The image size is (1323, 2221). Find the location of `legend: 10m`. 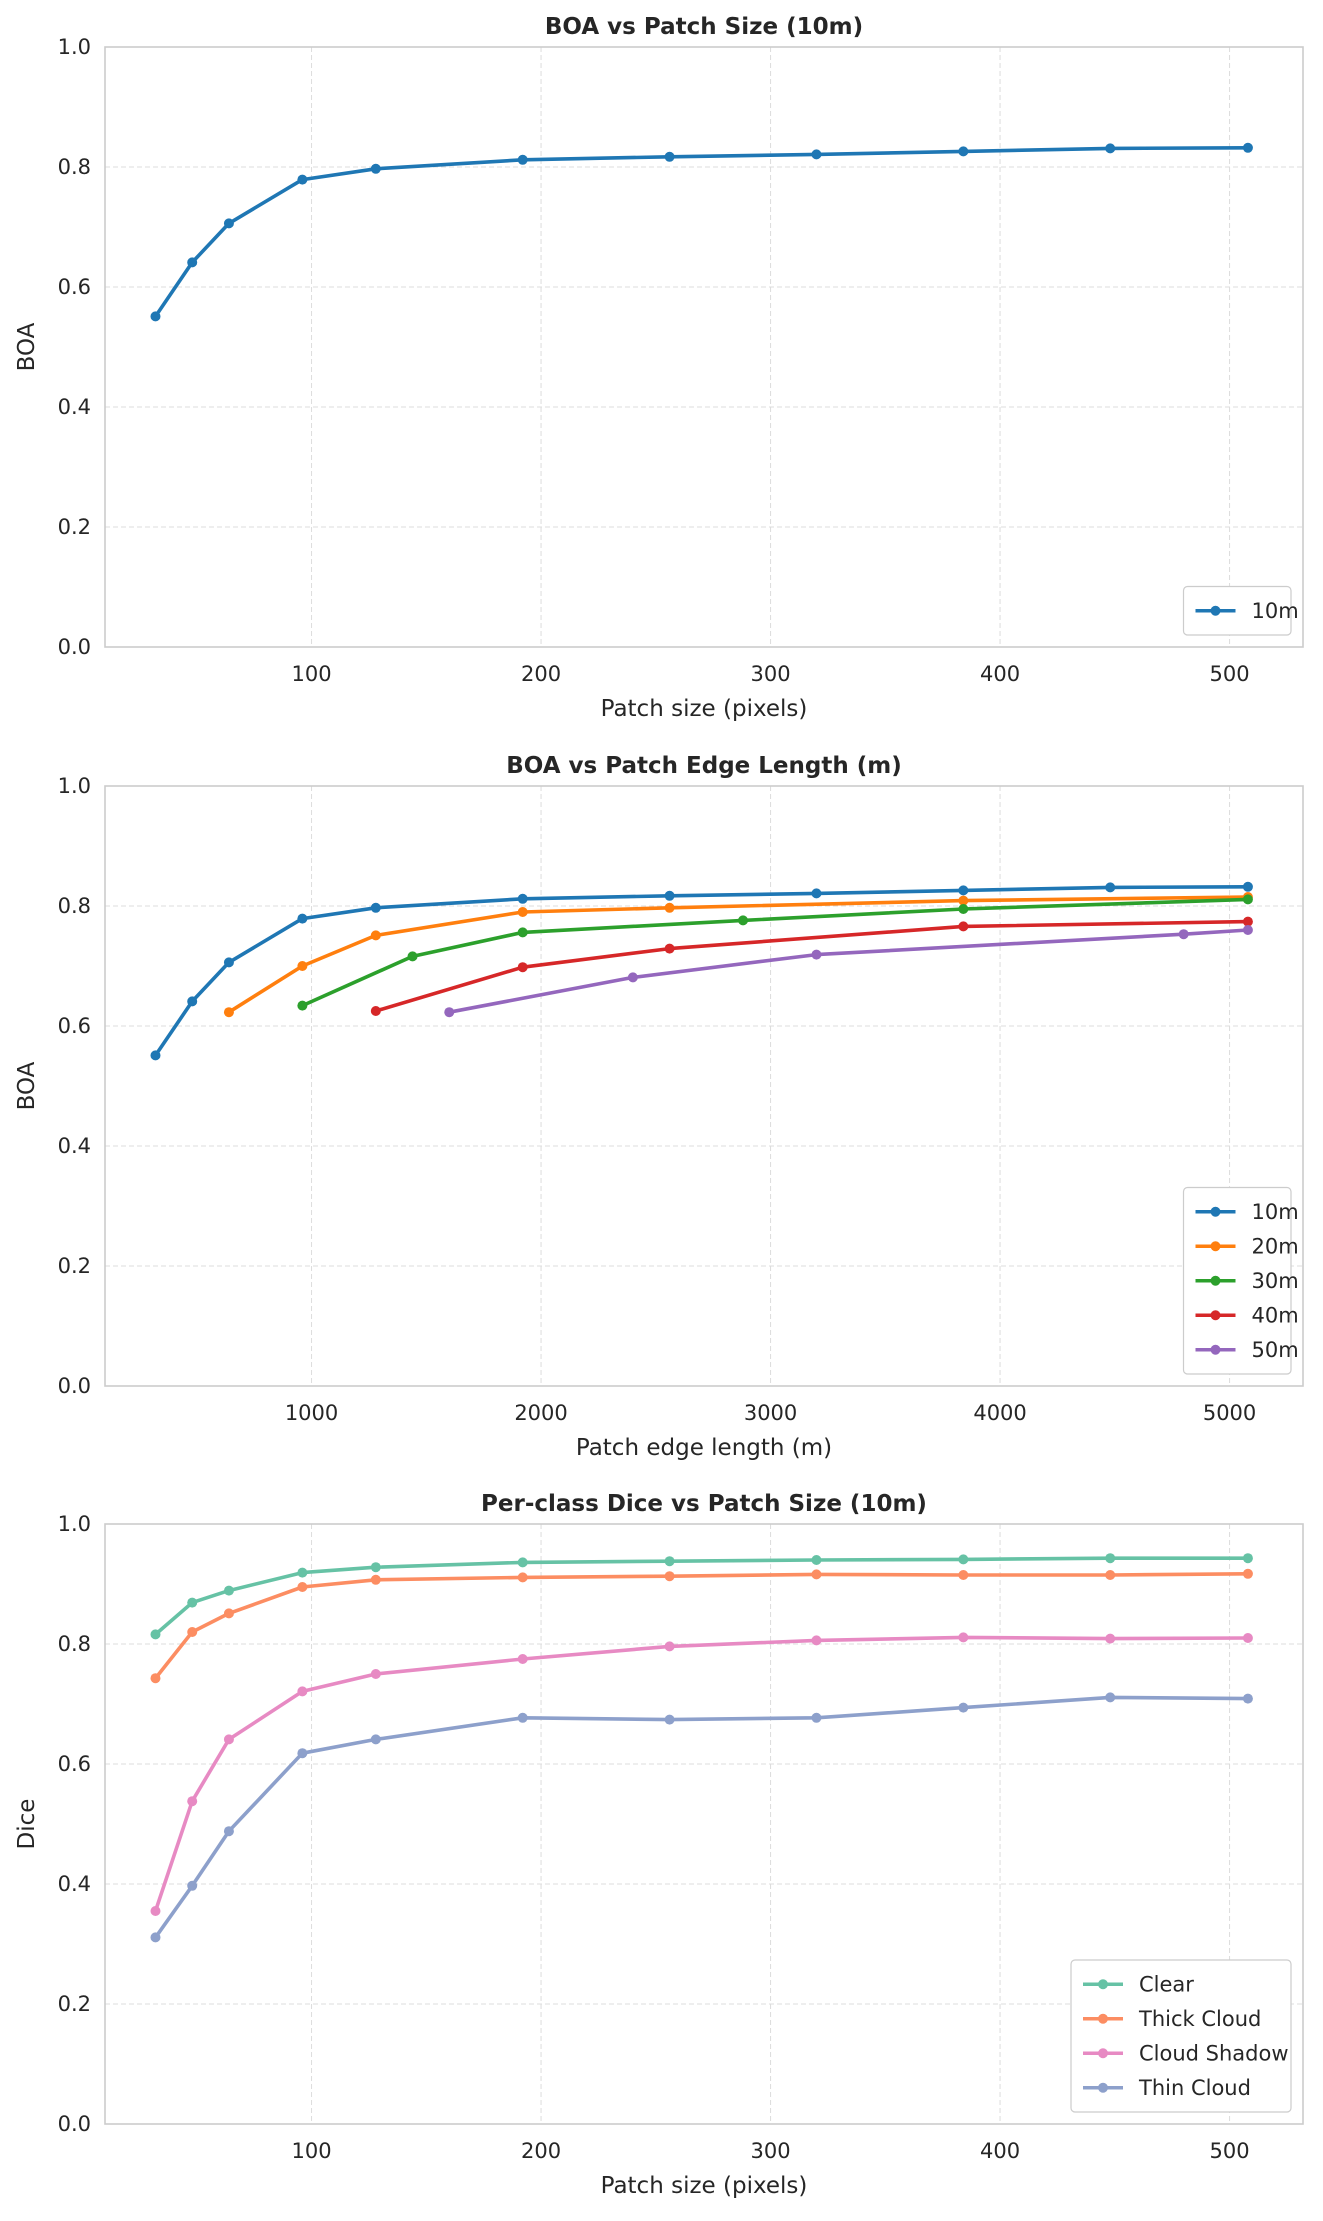

legend: 10m is located at coordinates (1240, 610).